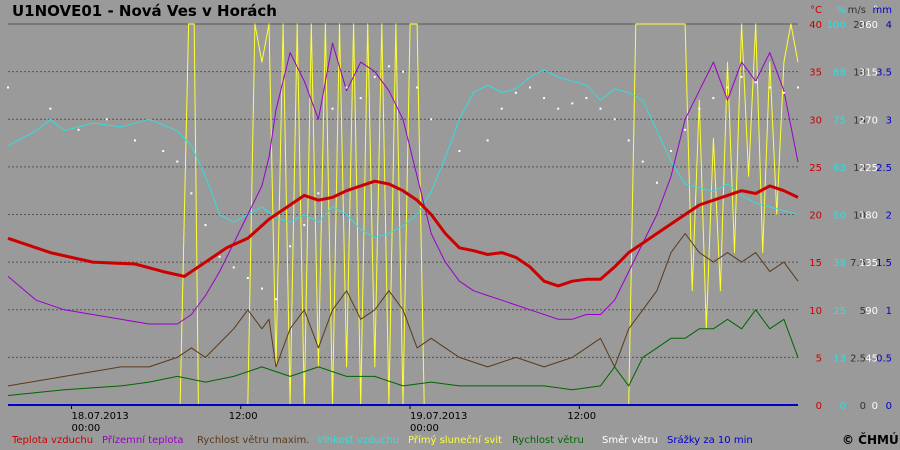  I want to click on axis-tick-label: 75, so click(839, 120).